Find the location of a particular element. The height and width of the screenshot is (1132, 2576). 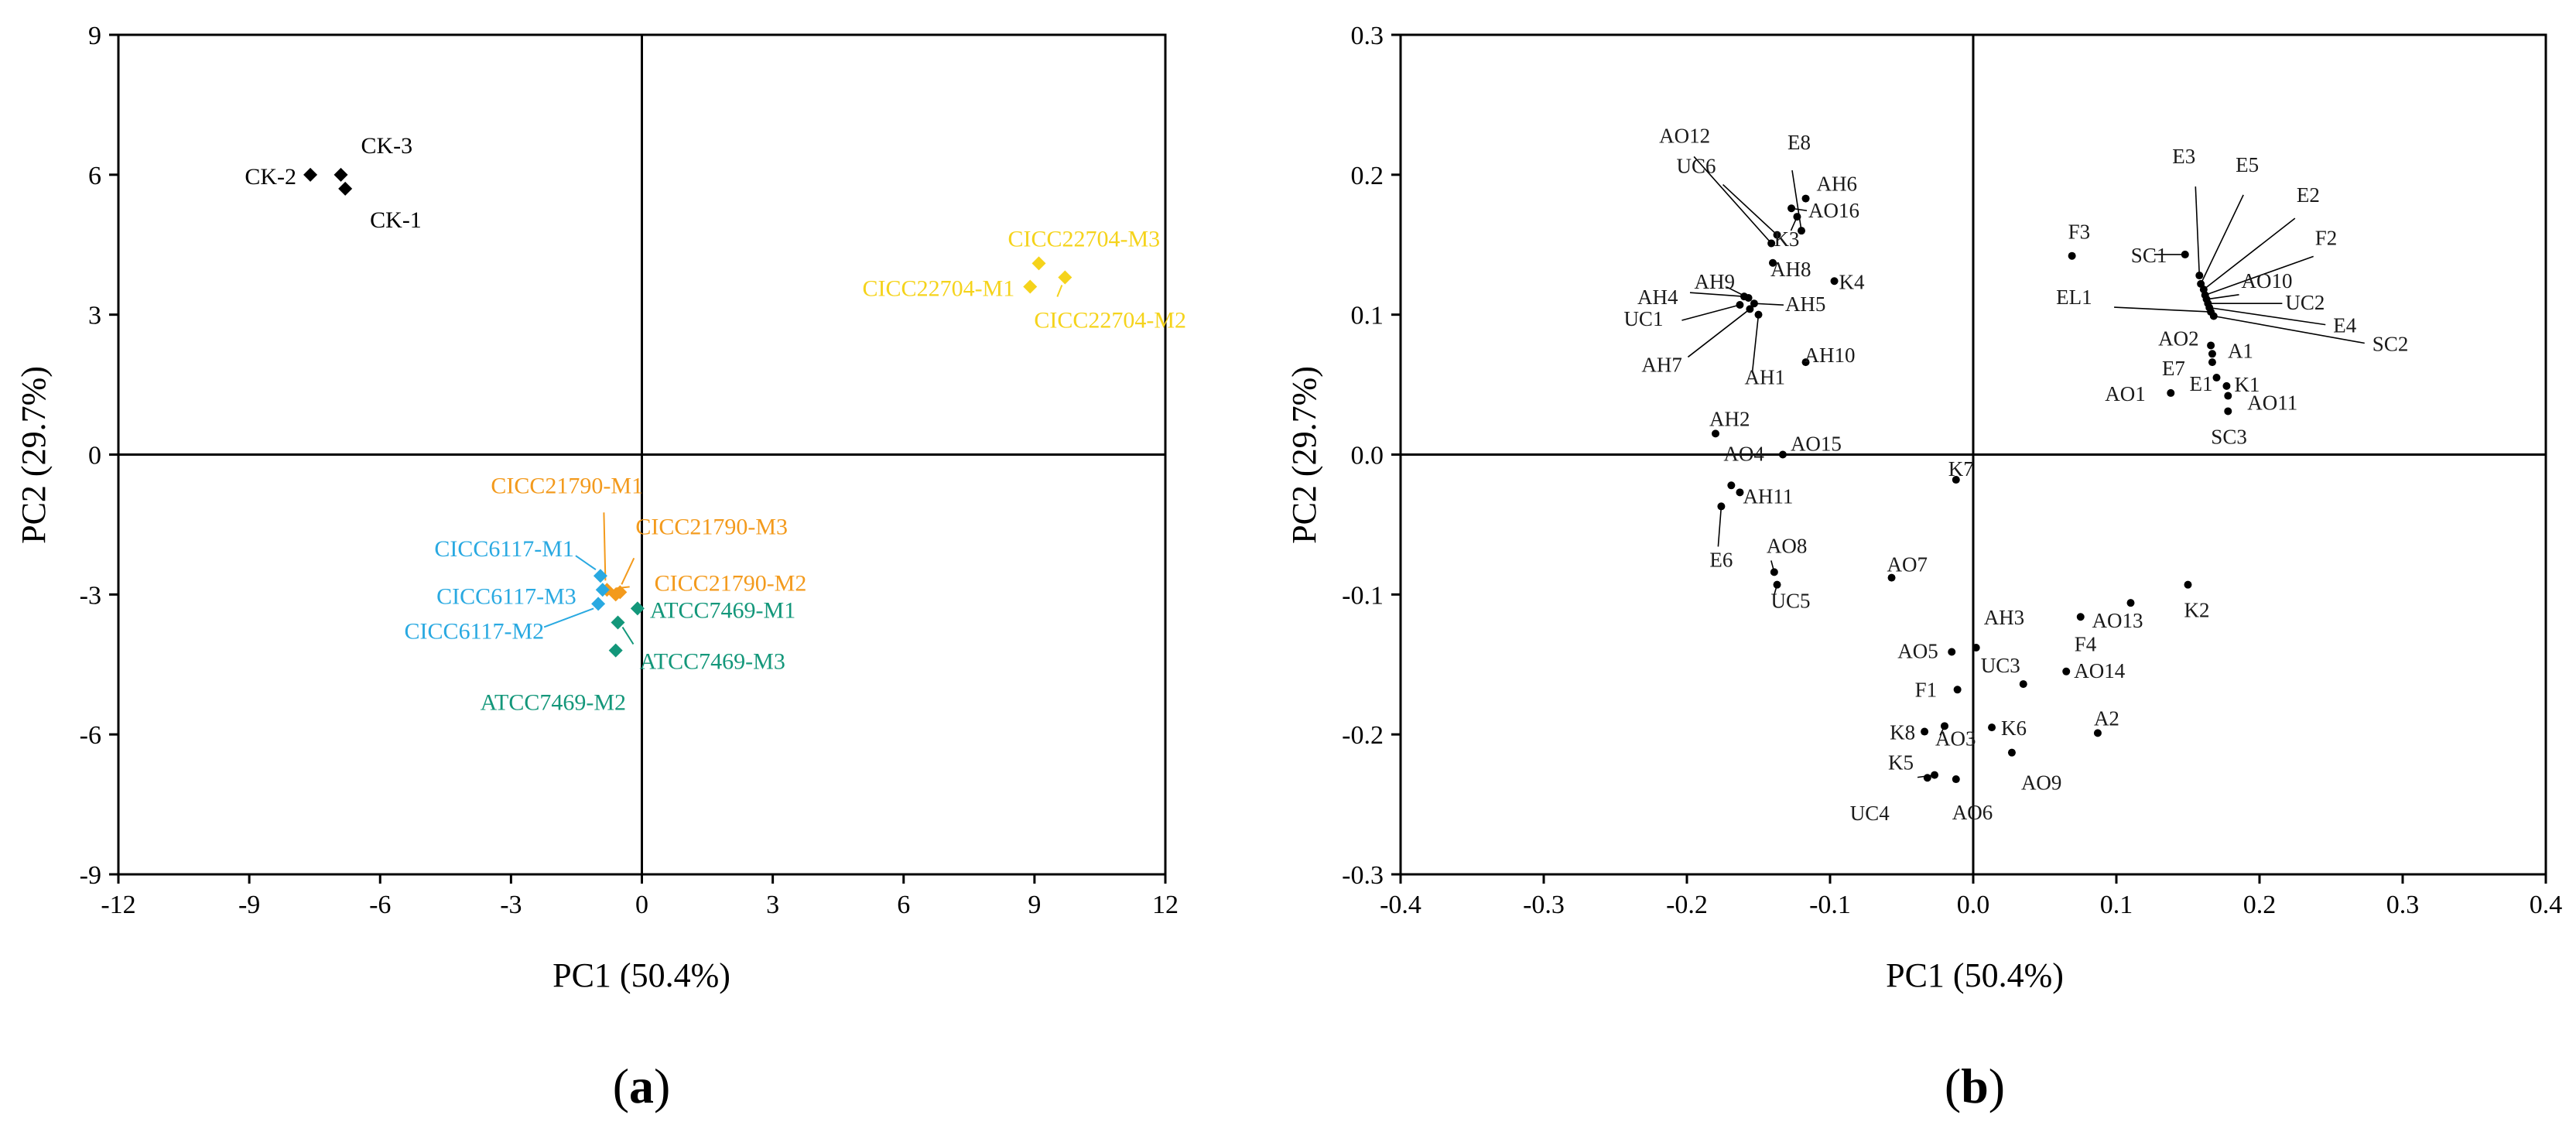

point-label: AO9 is located at coordinates (2042, 783).